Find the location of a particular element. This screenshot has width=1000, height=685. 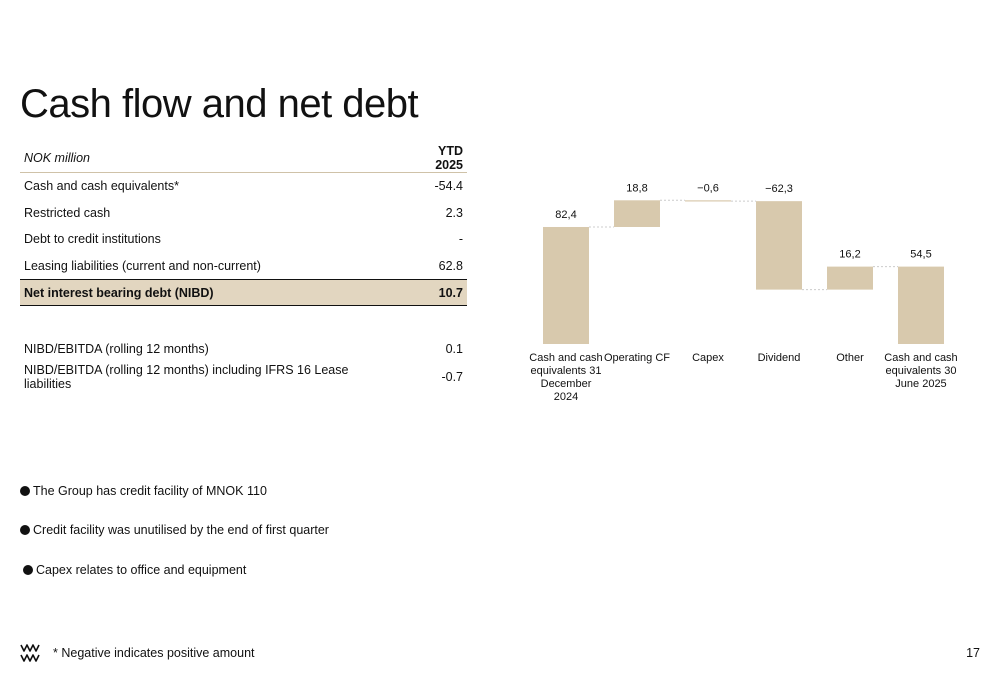

bar-value-label: −0,6 is located at coordinates (708, 188).